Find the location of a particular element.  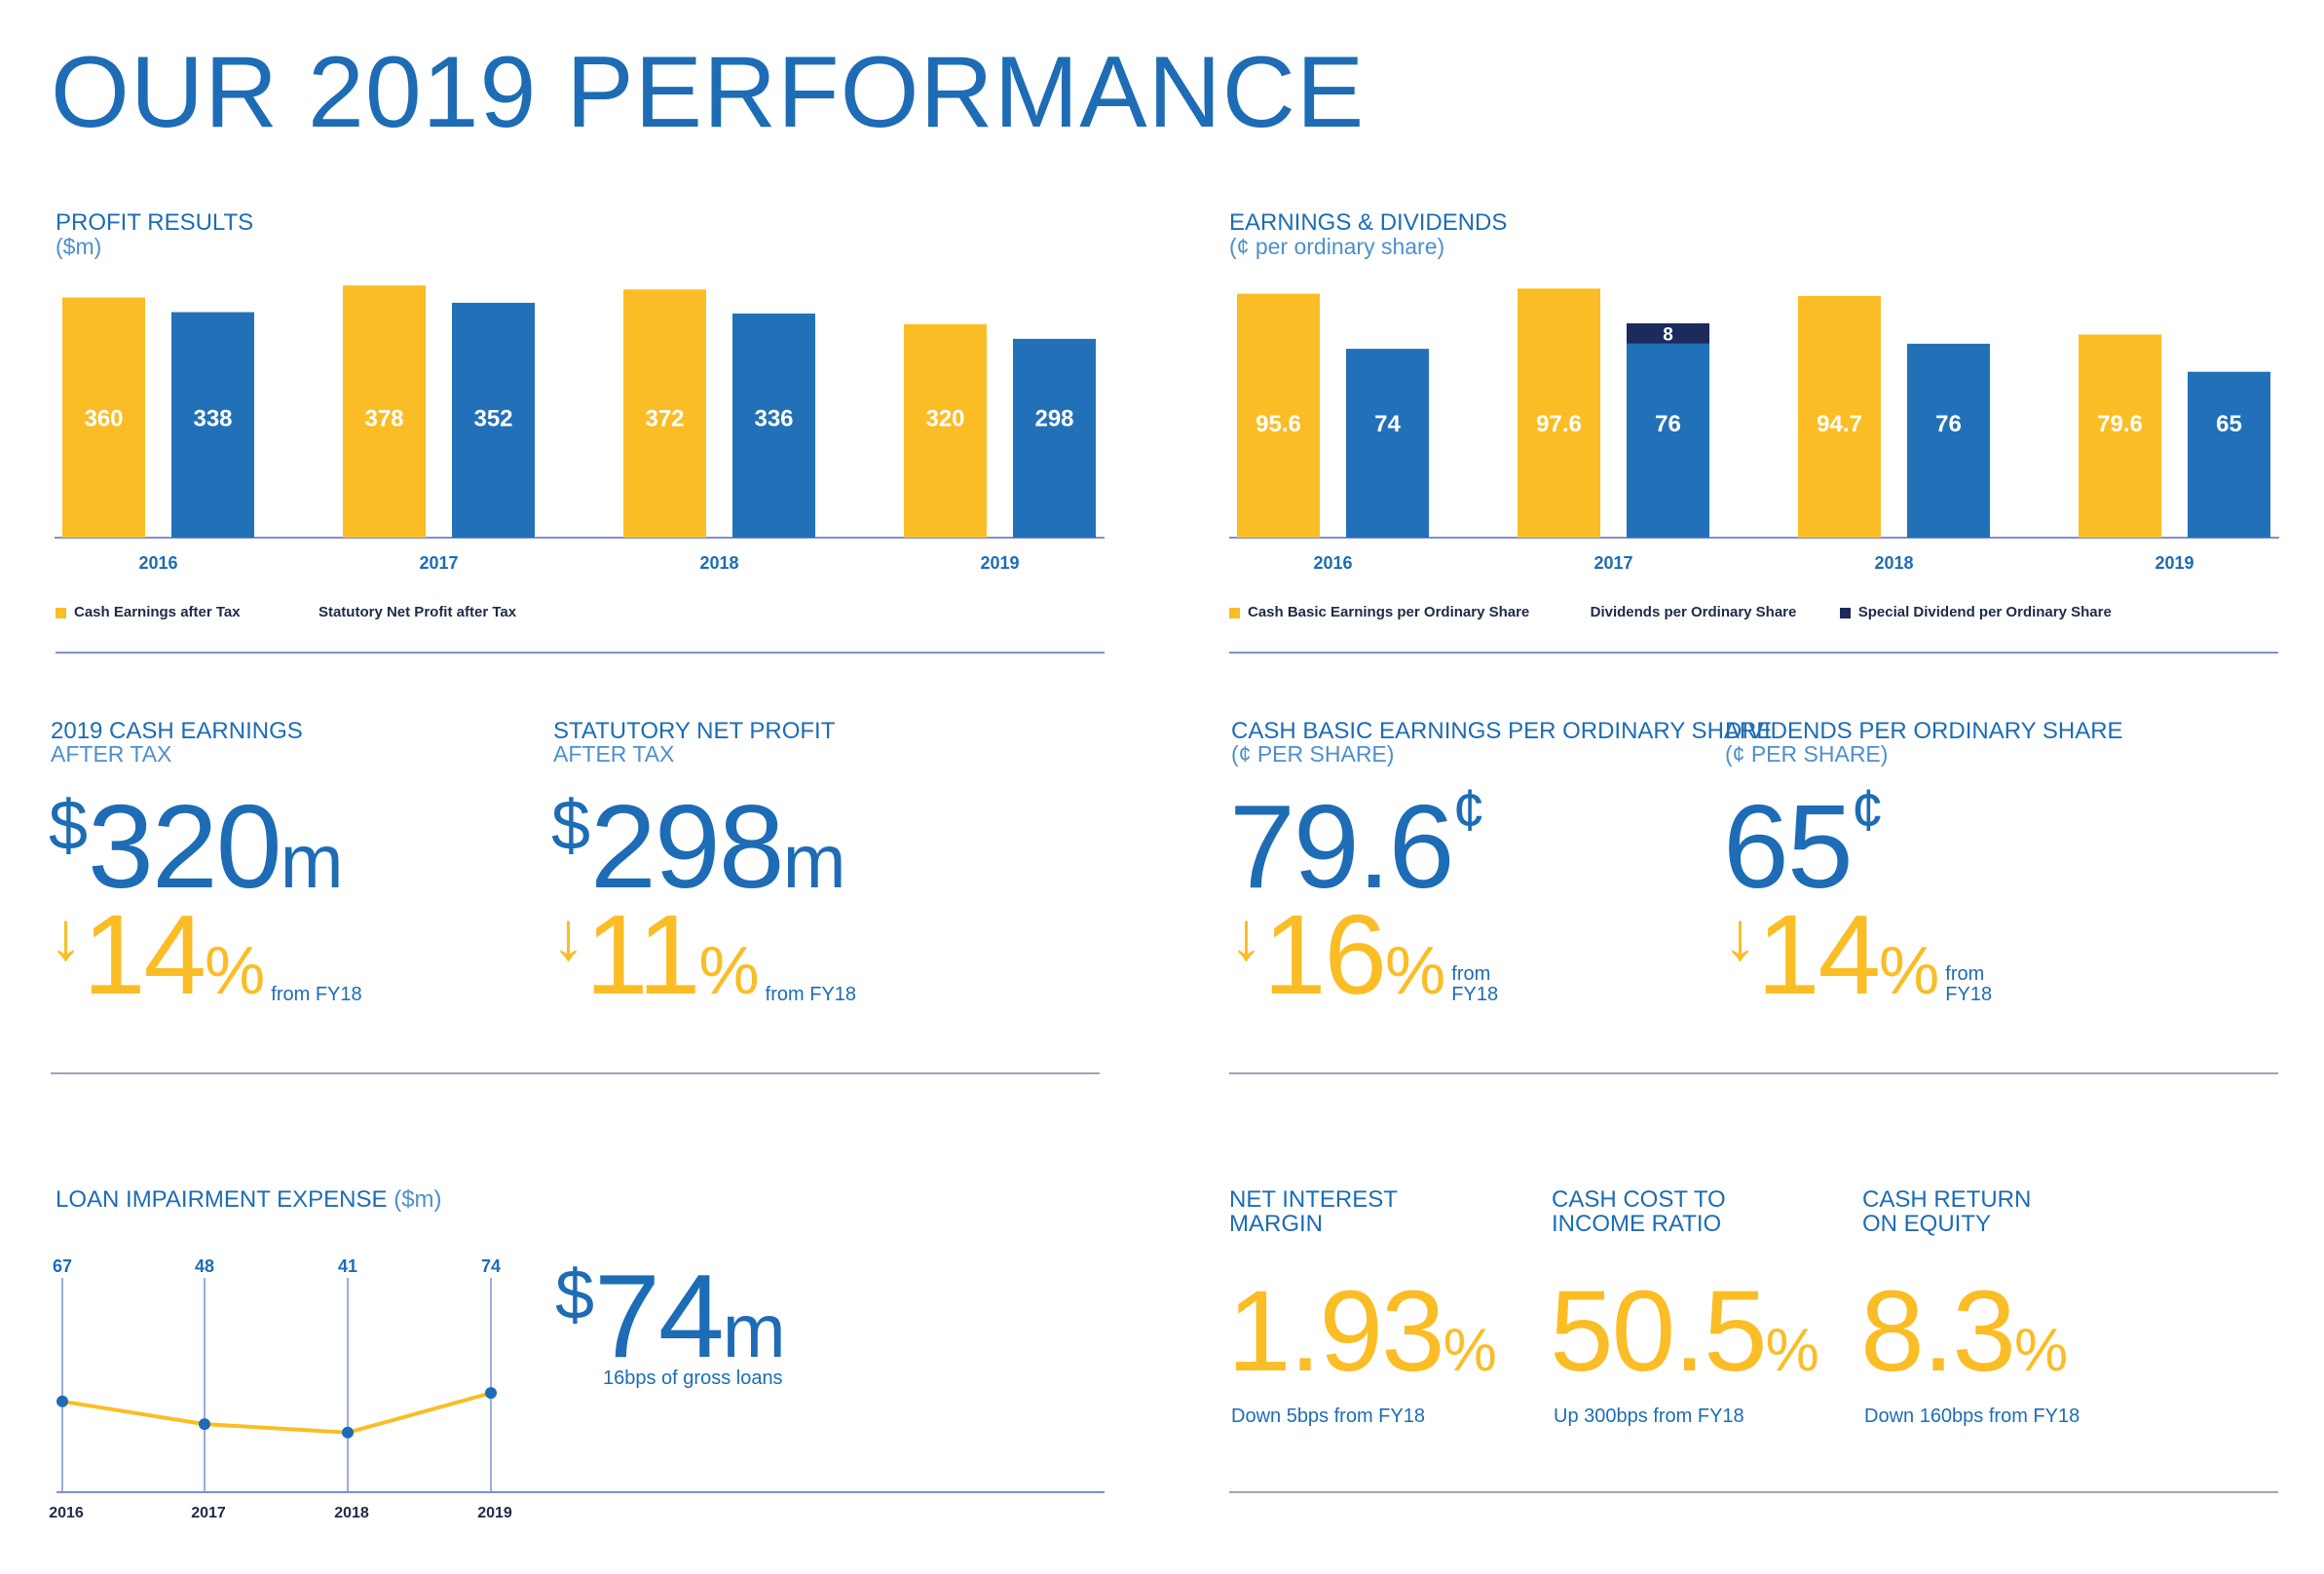

title-line-2: MARGIN is located at coordinates (1276, 1224).